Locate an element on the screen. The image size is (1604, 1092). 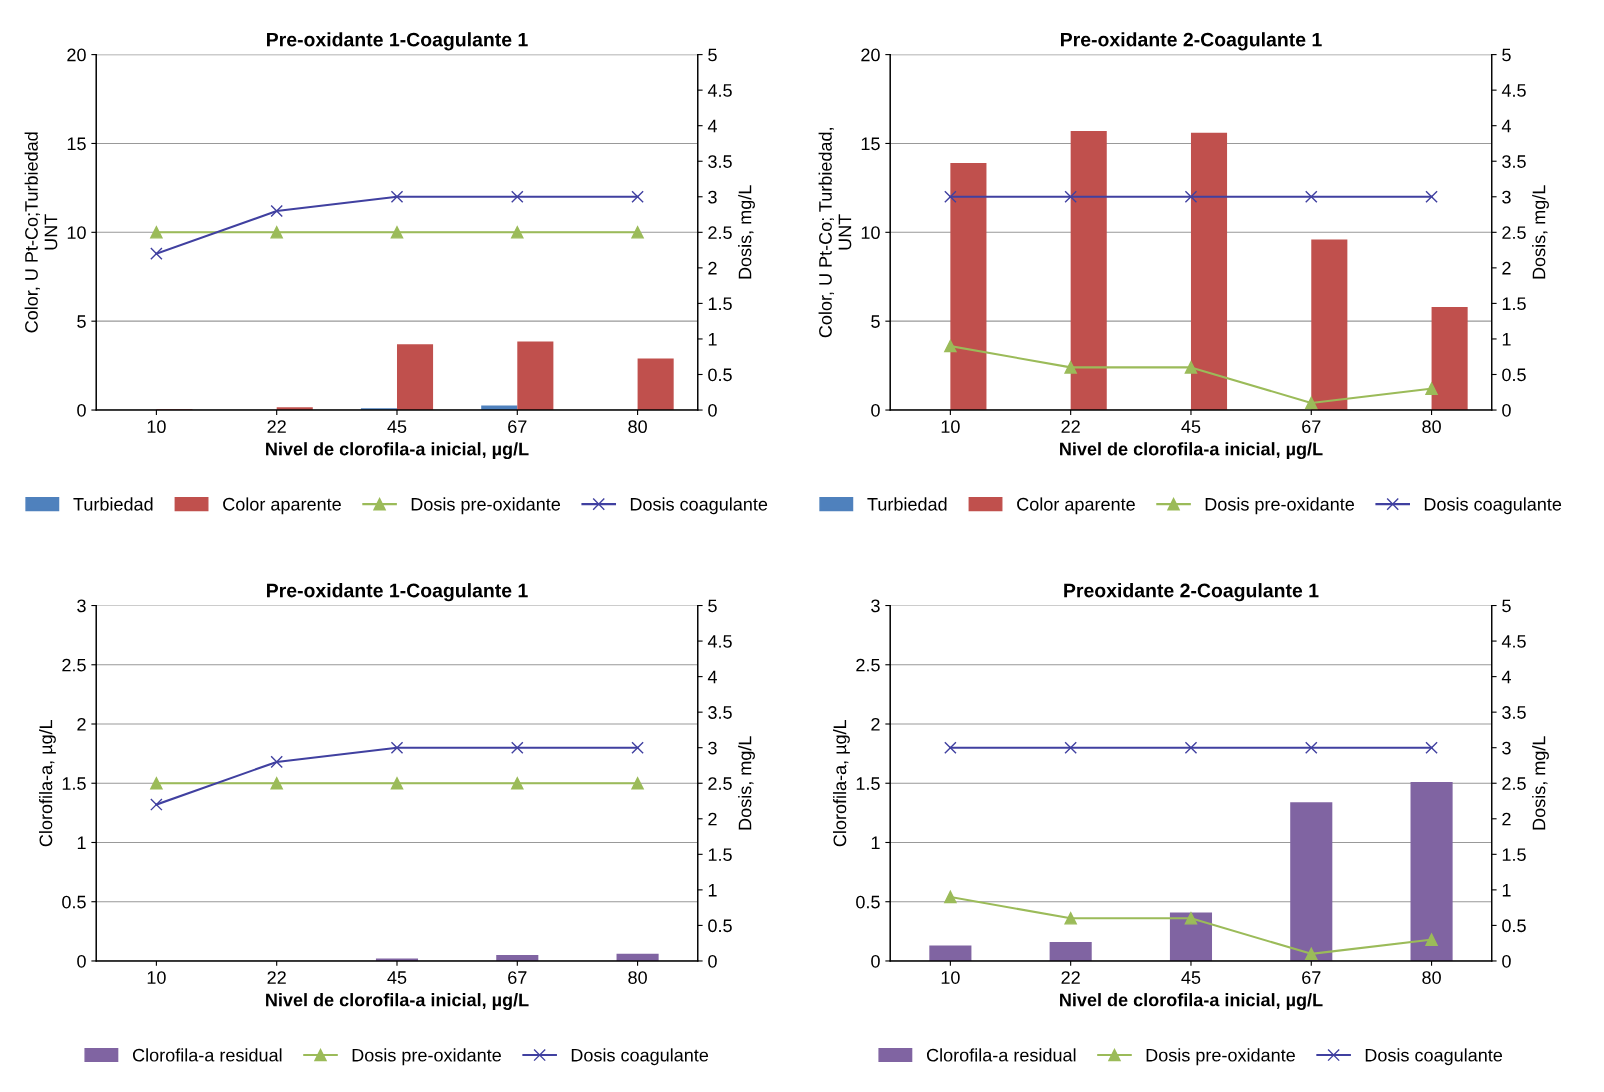
y-tick-label: 15 is located at coordinates (870, 144).